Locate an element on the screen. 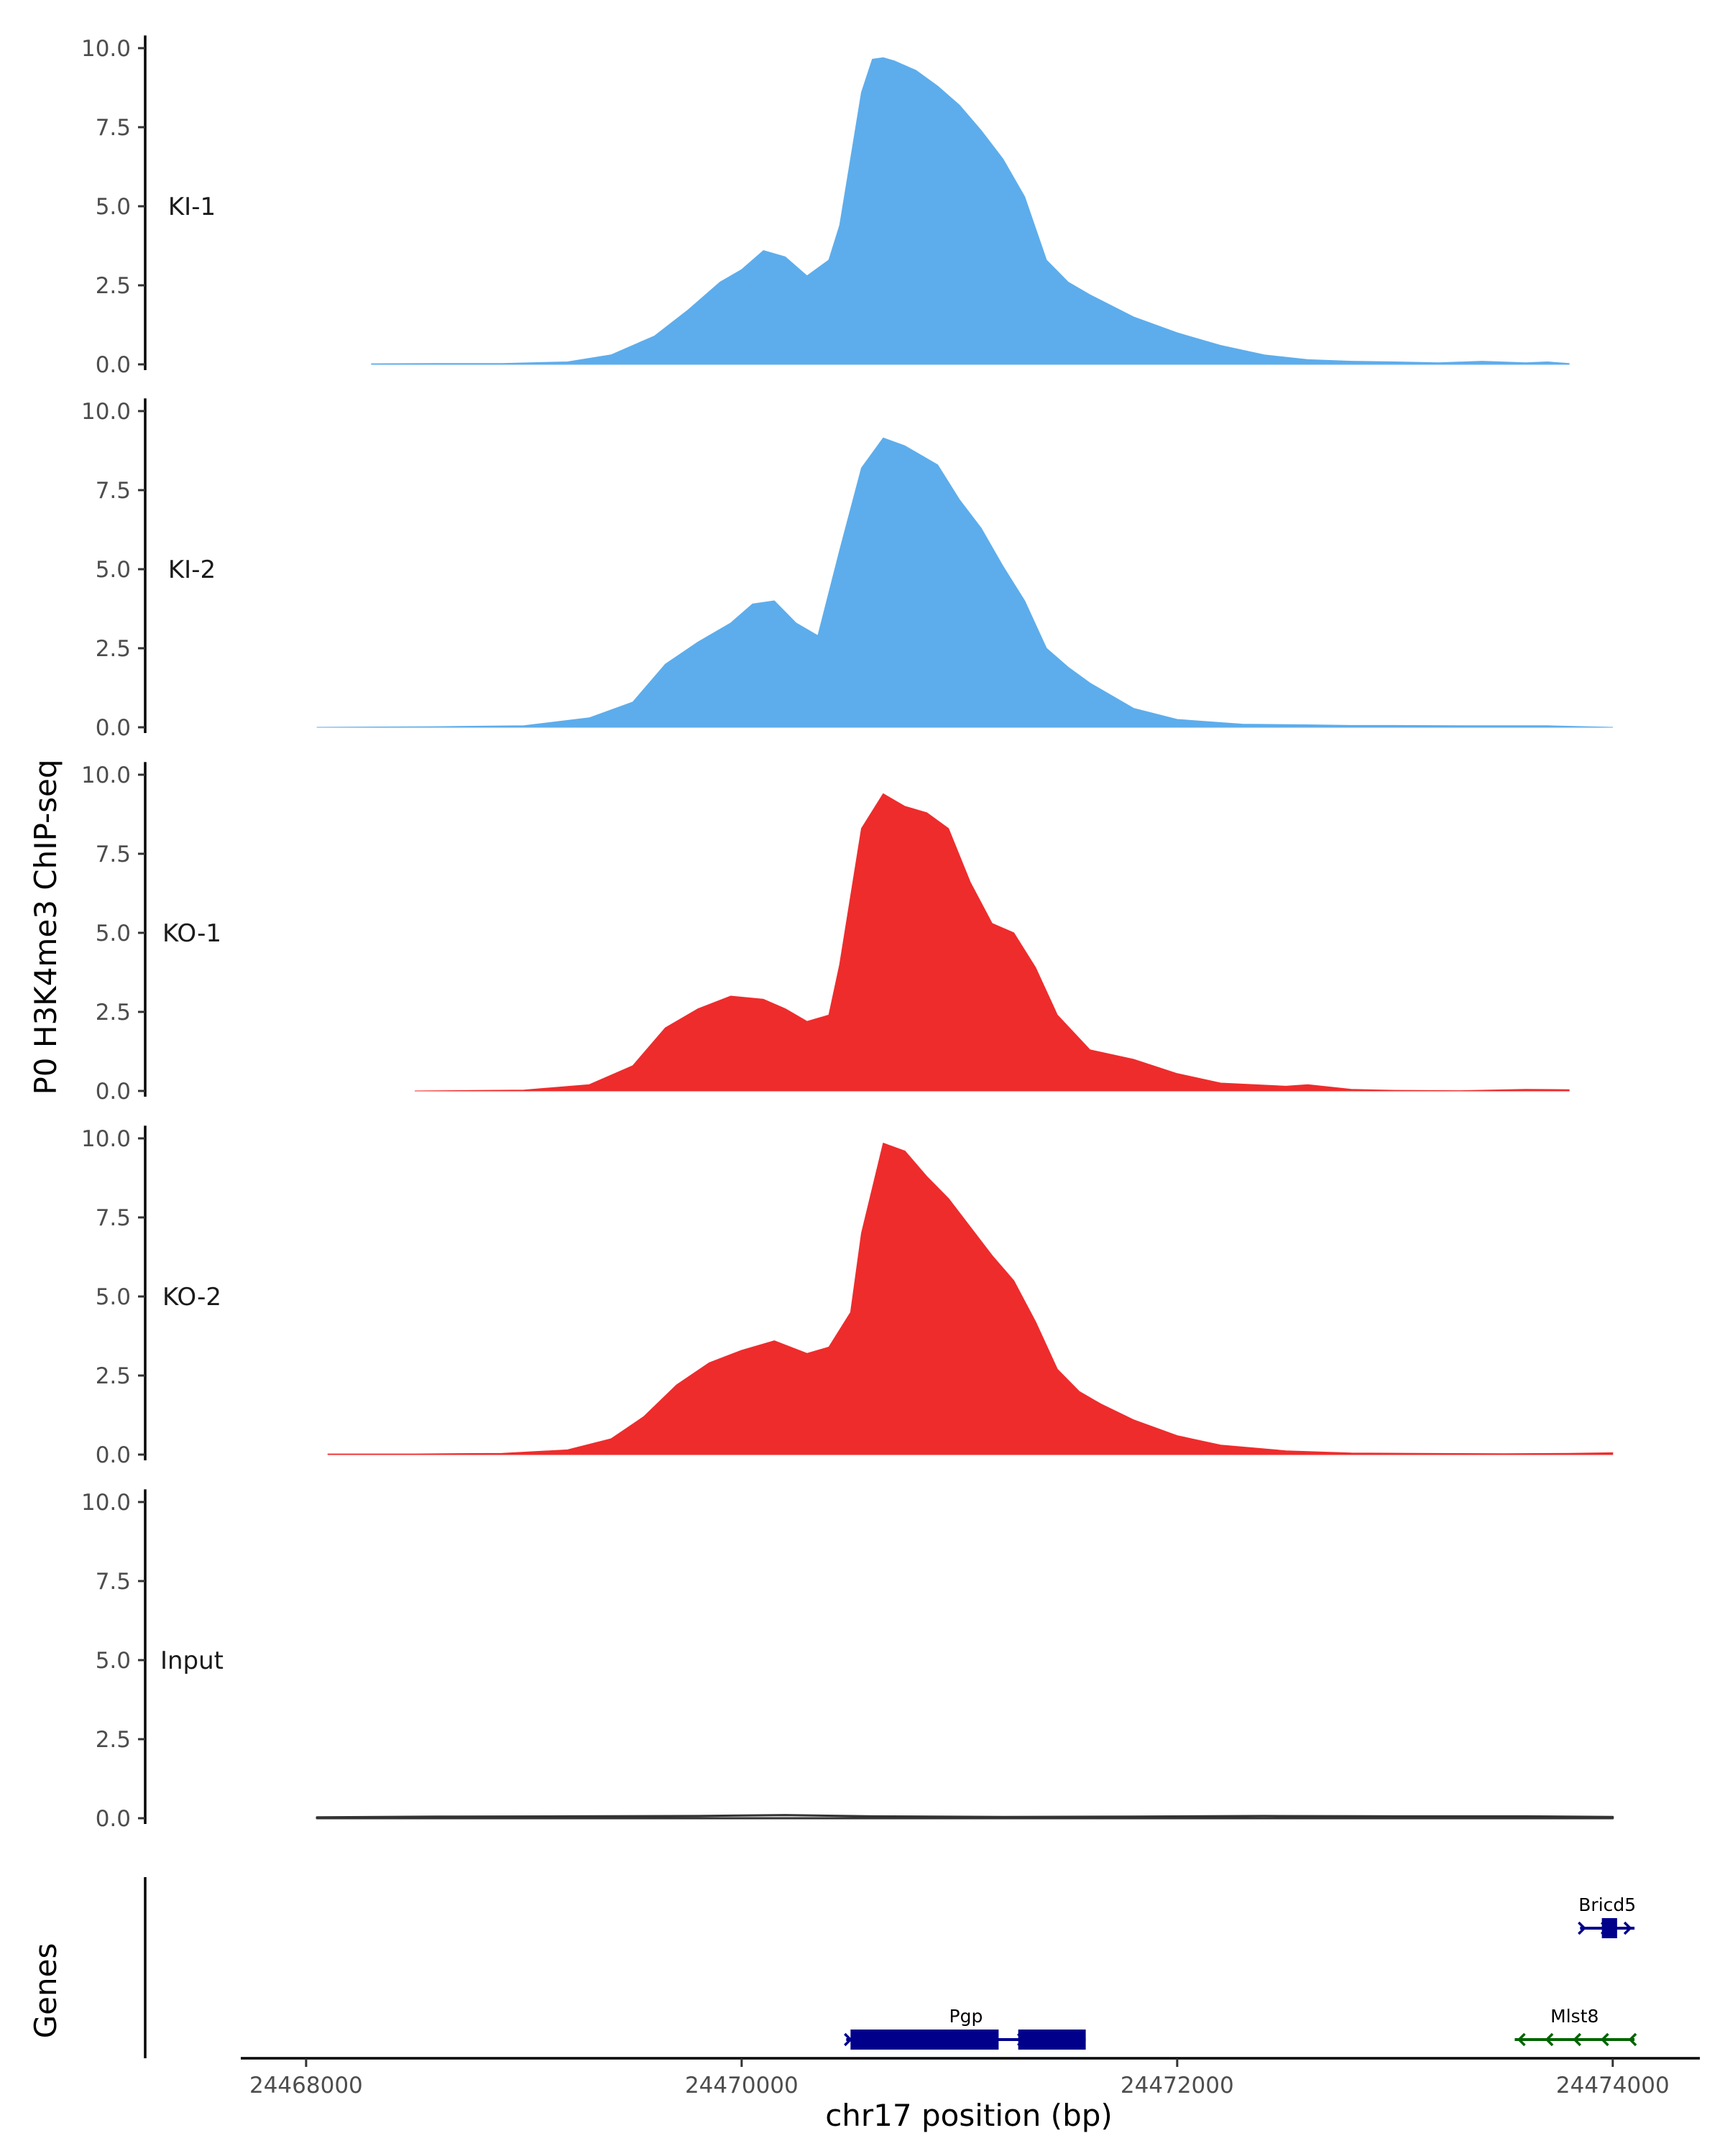  track-label-ko-2: KO-2 is located at coordinates (191, 1297).